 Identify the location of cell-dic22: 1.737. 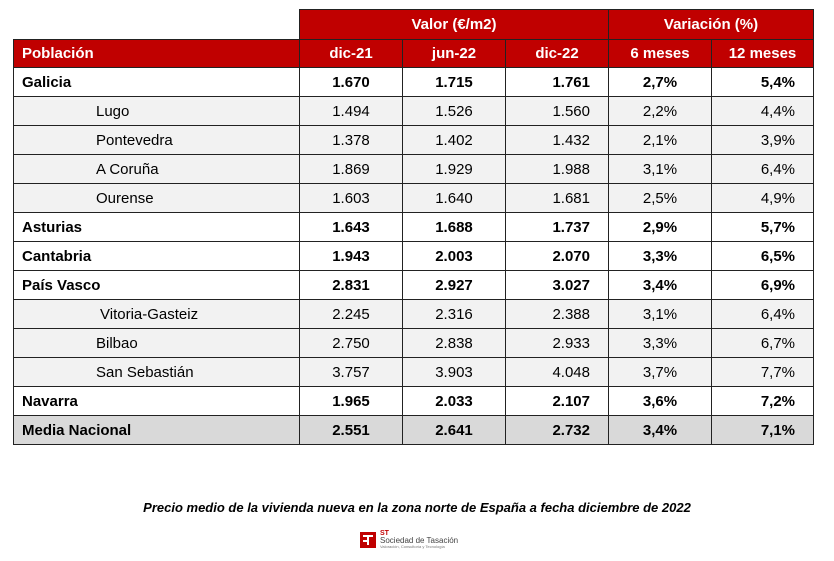
(557, 227).